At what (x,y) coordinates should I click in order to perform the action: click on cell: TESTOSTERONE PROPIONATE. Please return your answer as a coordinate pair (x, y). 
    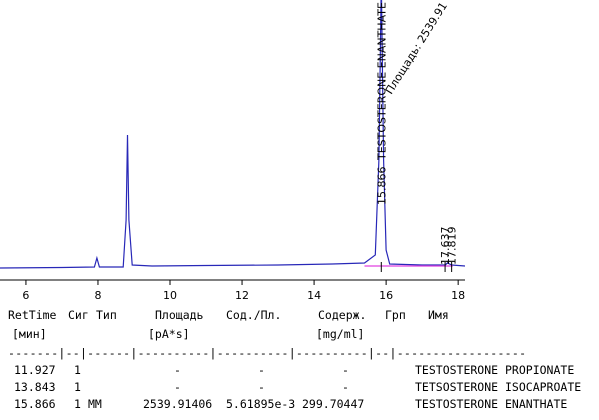
    Looking at the image, I should click on (494, 370).